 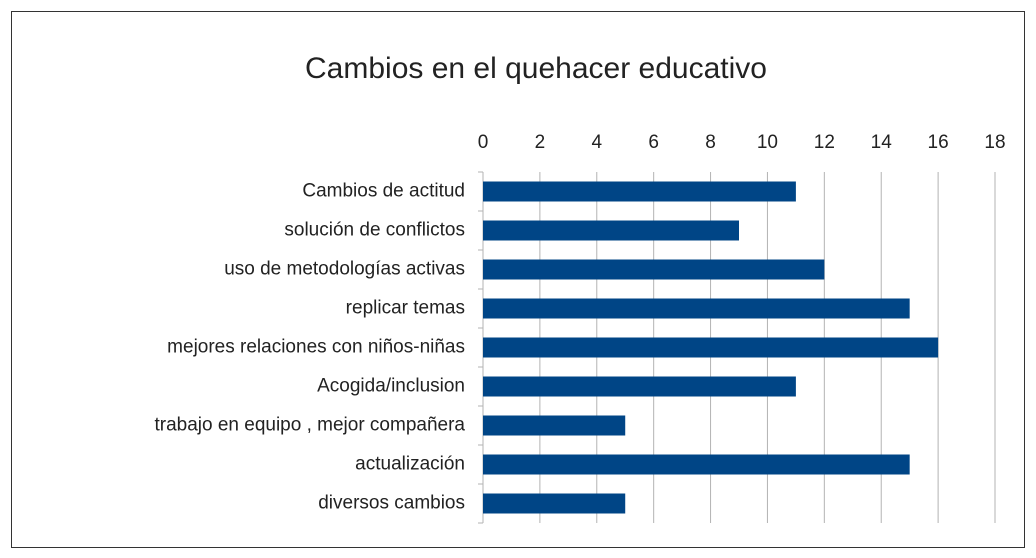 What do you see at coordinates (596, 142) in the screenshot?
I see `x-tick-label: 4` at bounding box center [596, 142].